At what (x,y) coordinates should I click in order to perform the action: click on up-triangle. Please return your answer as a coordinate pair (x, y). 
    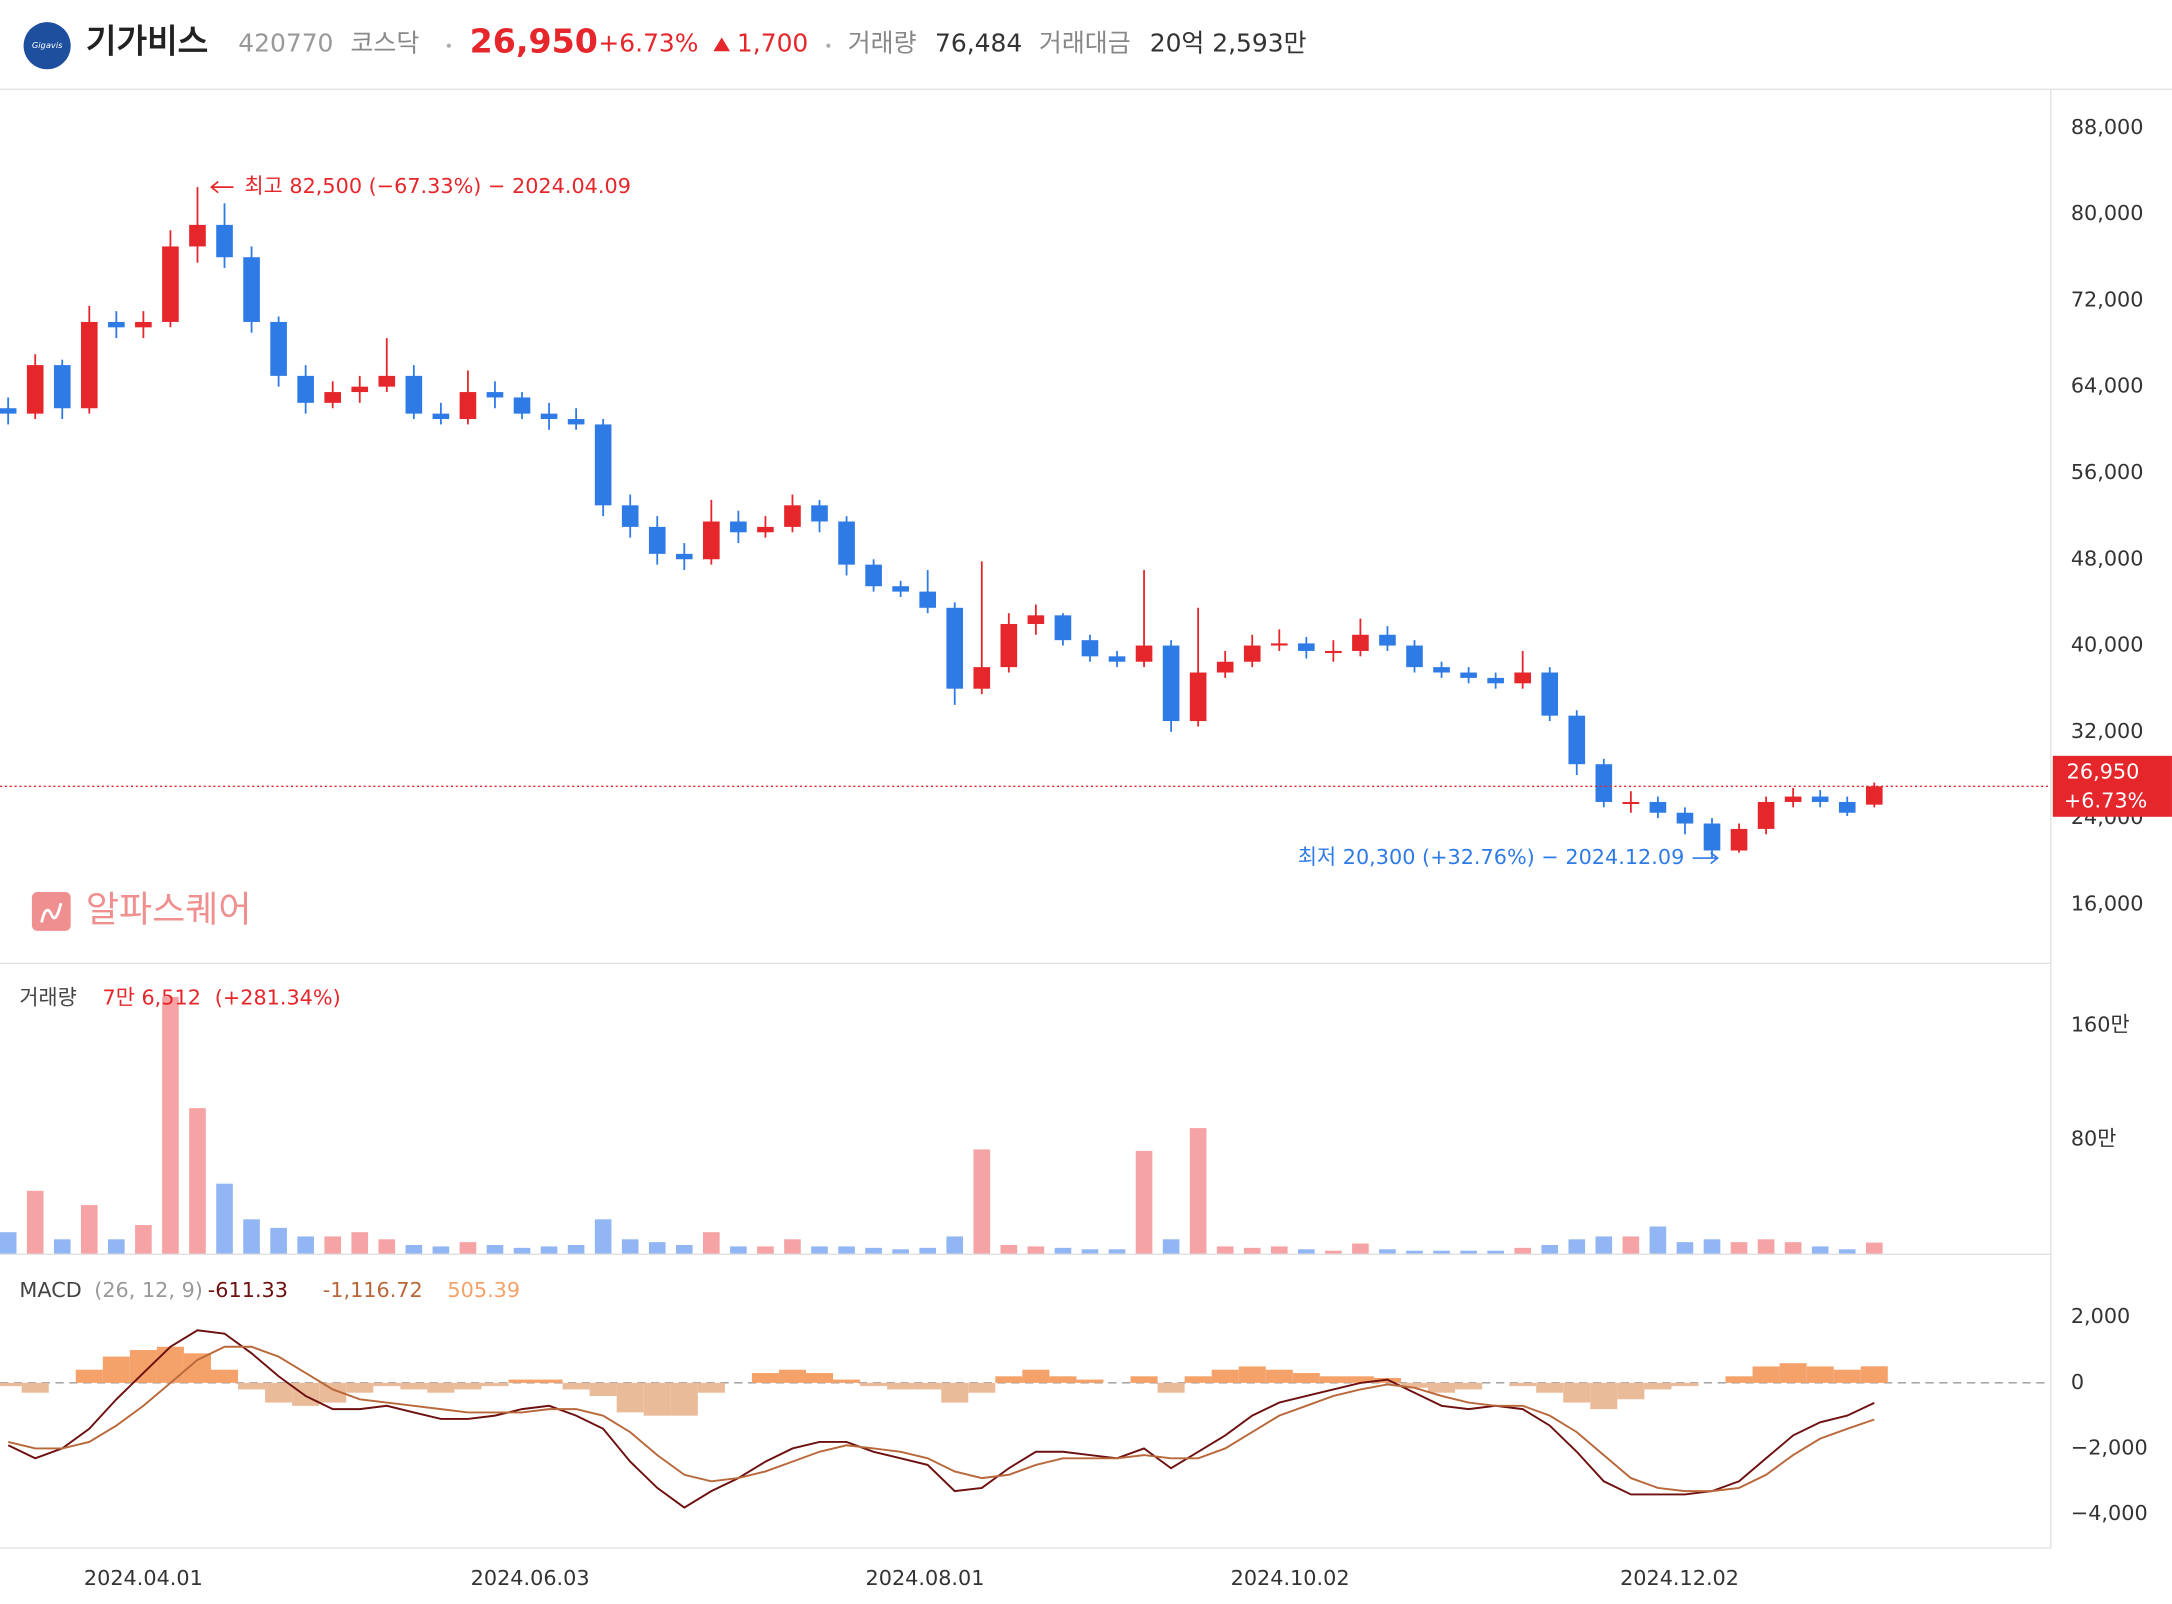
    Looking at the image, I should click on (722, 44).